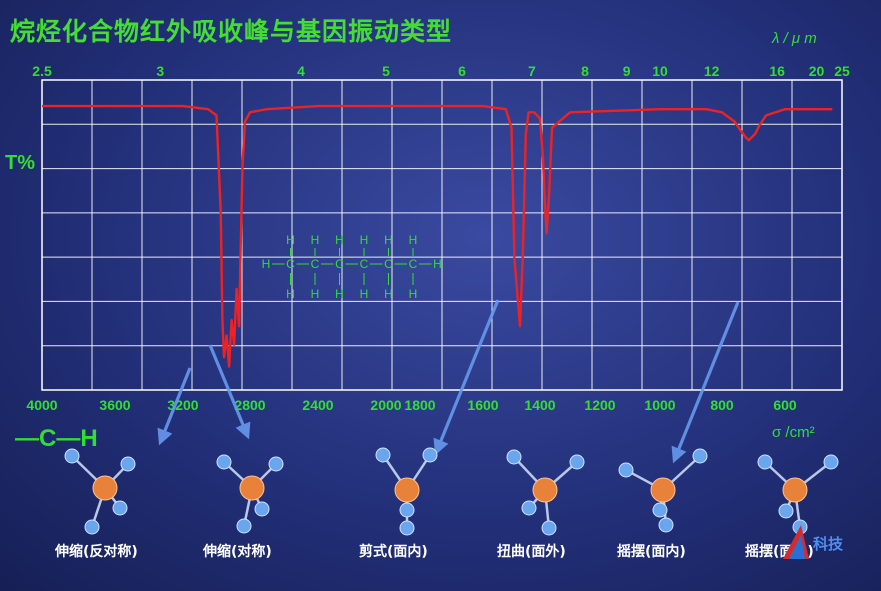 The height and width of the screenshot is (591, 881). What do you see at coordinates (249, 405) in the screenshot?
I see `wavenumber-tick-label: 2800` at bounding box center [249, 405].